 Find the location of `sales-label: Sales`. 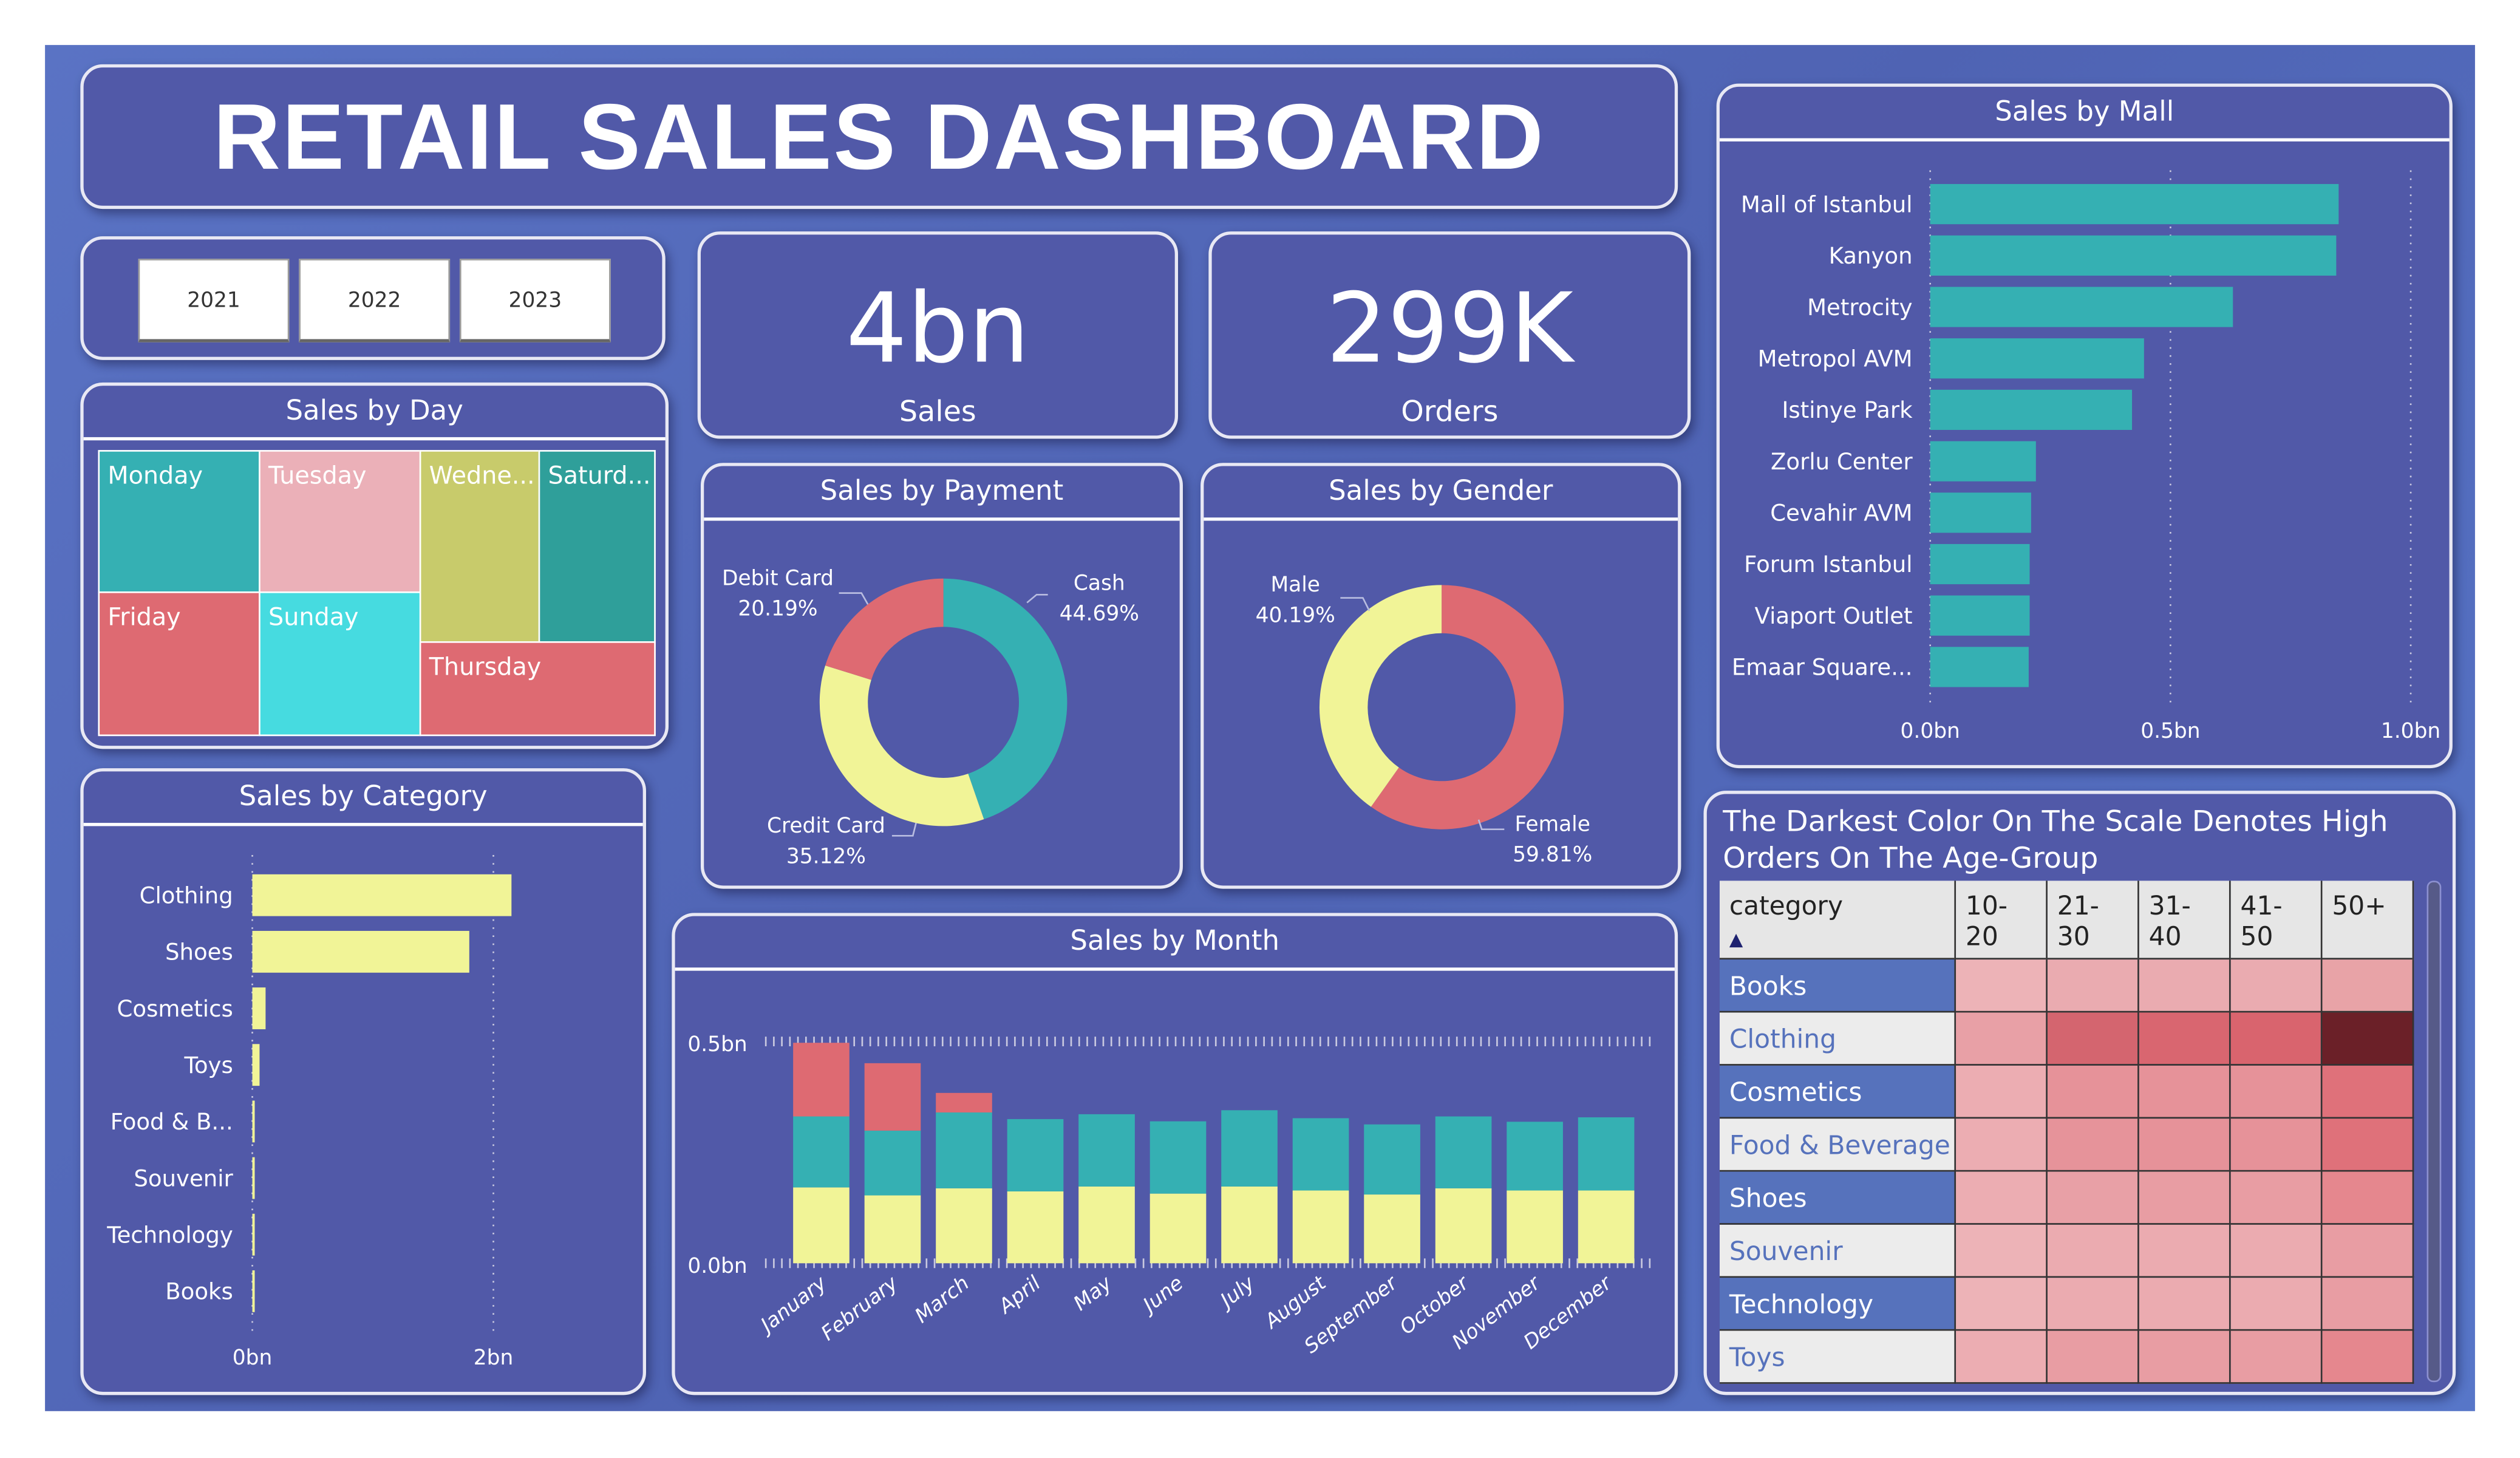

sales-label: Sales is located at coordinates (937, 412).